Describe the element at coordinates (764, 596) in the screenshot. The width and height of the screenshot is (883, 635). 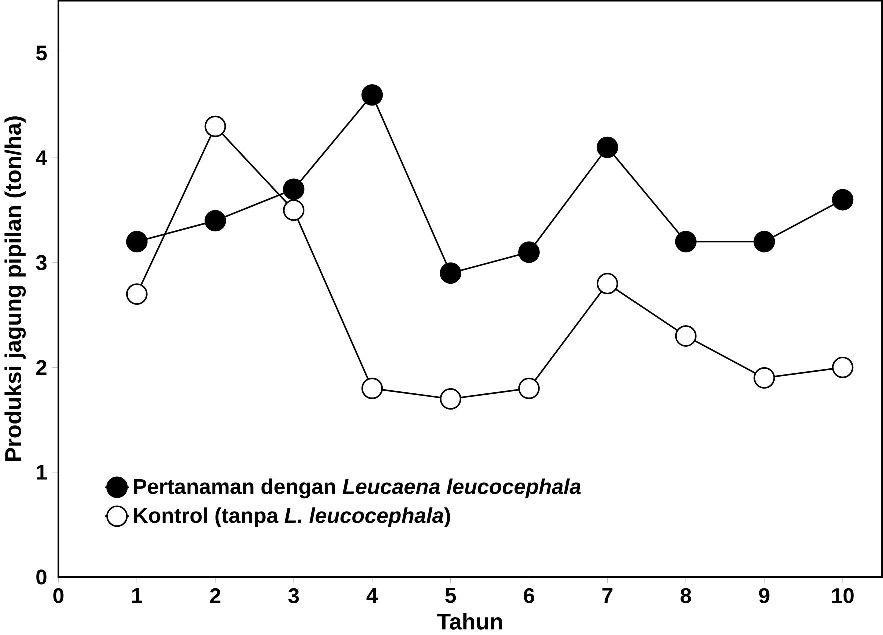
I see `x-tick-label: 9` at that location.